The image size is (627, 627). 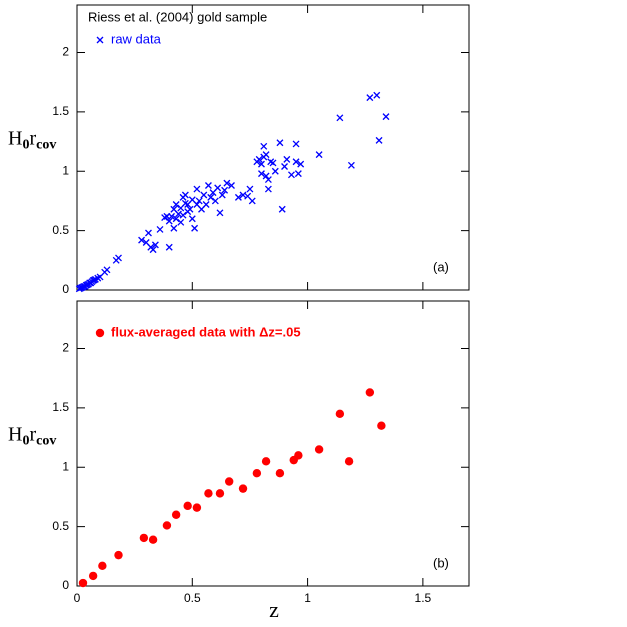 I want to click on y-tick-label: 0, so click(x=65, y=289).